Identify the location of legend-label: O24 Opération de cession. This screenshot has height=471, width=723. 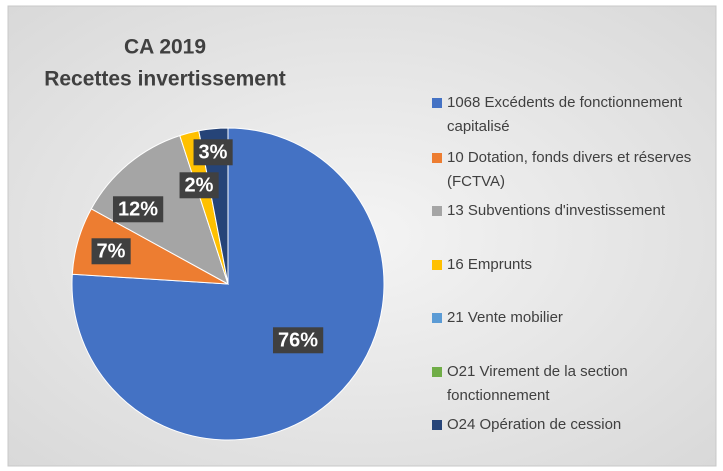
(534, 424).